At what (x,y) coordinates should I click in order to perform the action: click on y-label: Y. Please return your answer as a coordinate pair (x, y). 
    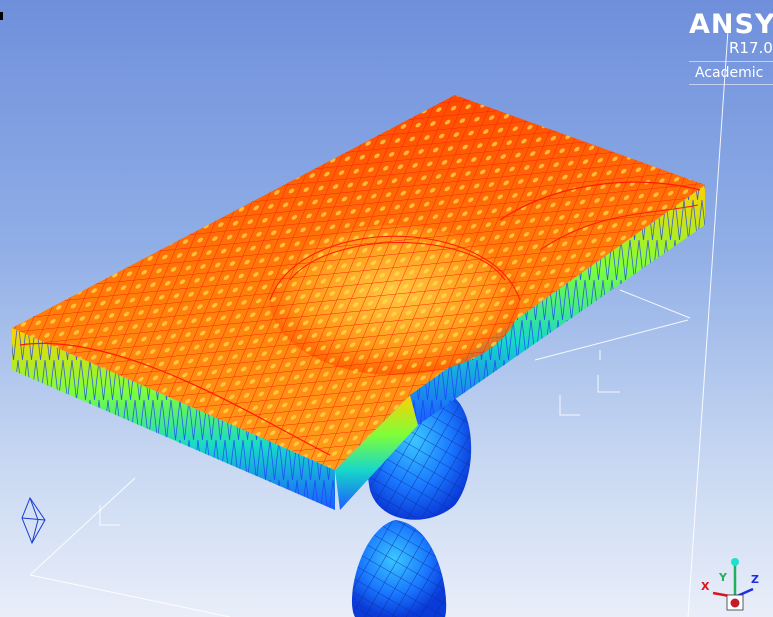
    Looking at the image, I should click on (723, 577).